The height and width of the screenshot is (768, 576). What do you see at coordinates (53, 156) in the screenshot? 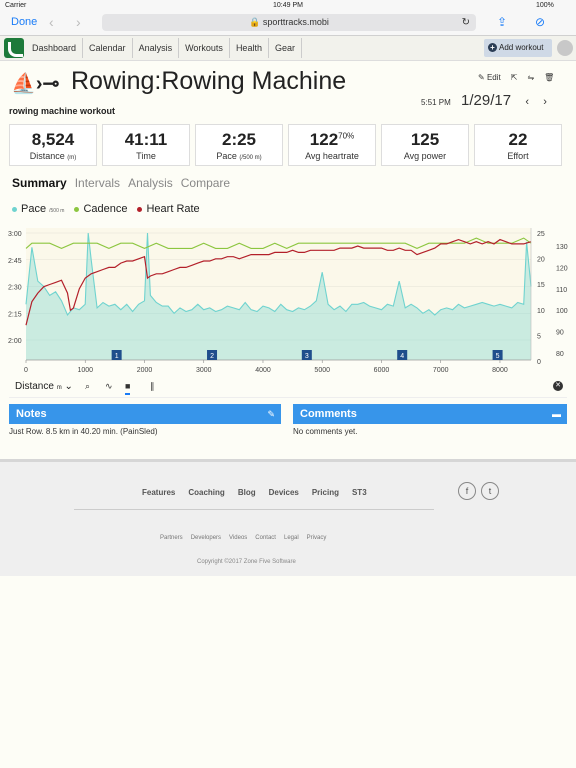
I see `stat-label: Distance (m)` at bounding box center [53, 156].